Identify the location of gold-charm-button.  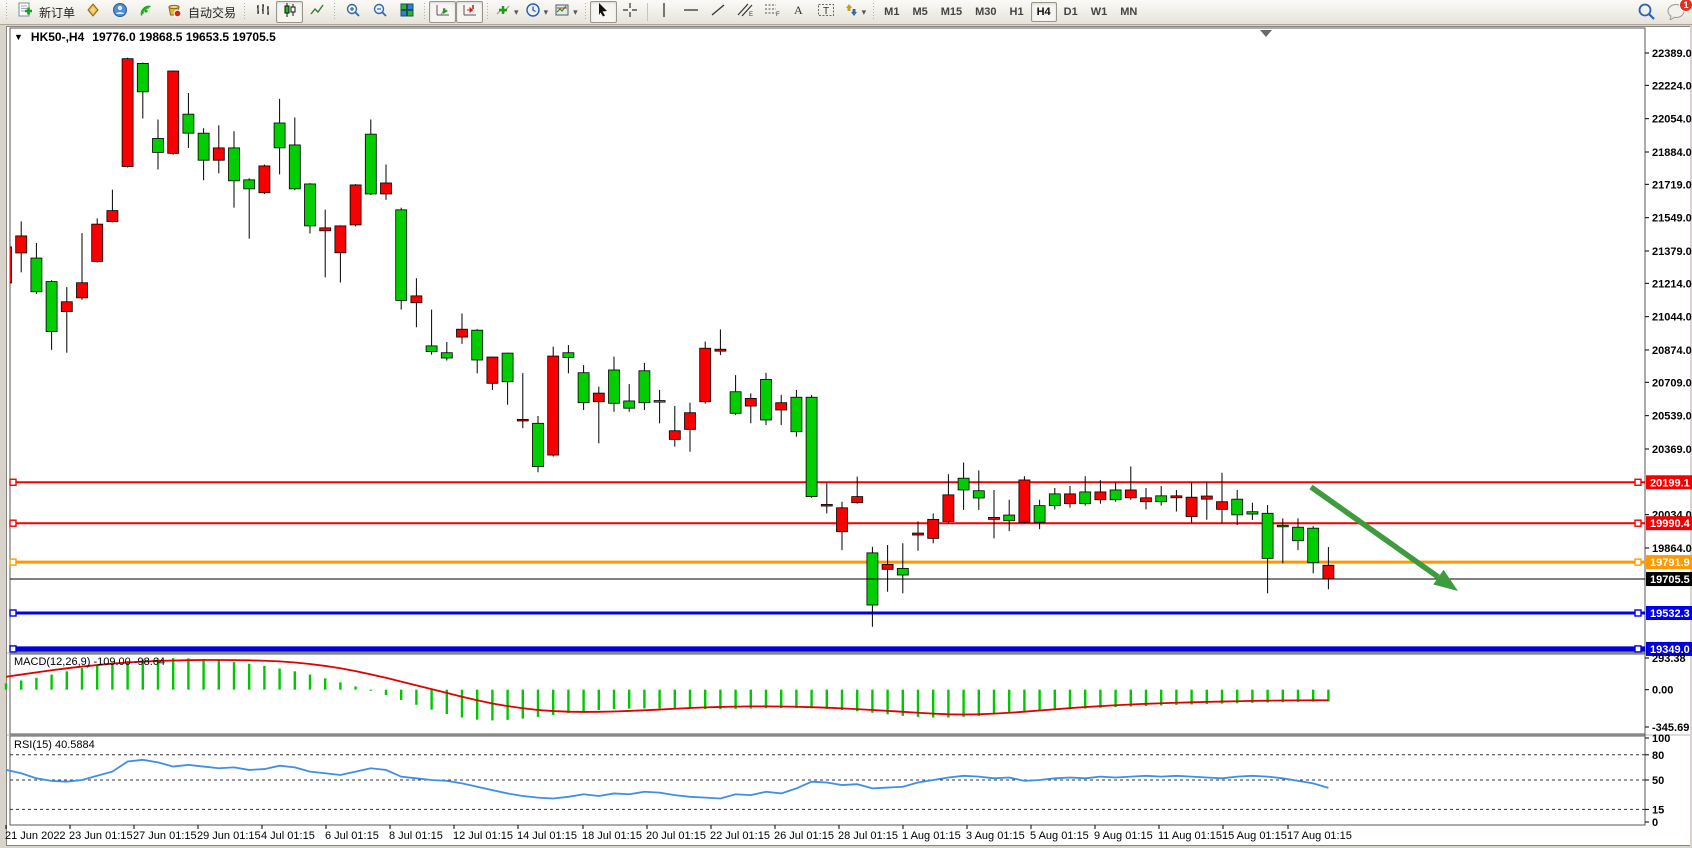
(92, 12).